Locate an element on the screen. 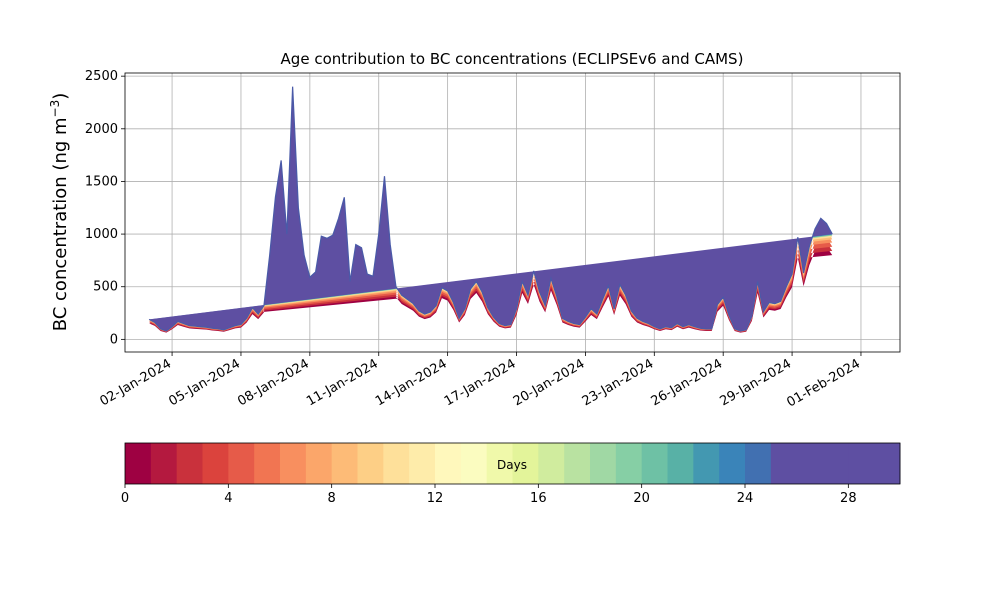 This screenshot has height=600, width=1000. colorbar-tick-label: 8 is located at coordinates (332, 498).